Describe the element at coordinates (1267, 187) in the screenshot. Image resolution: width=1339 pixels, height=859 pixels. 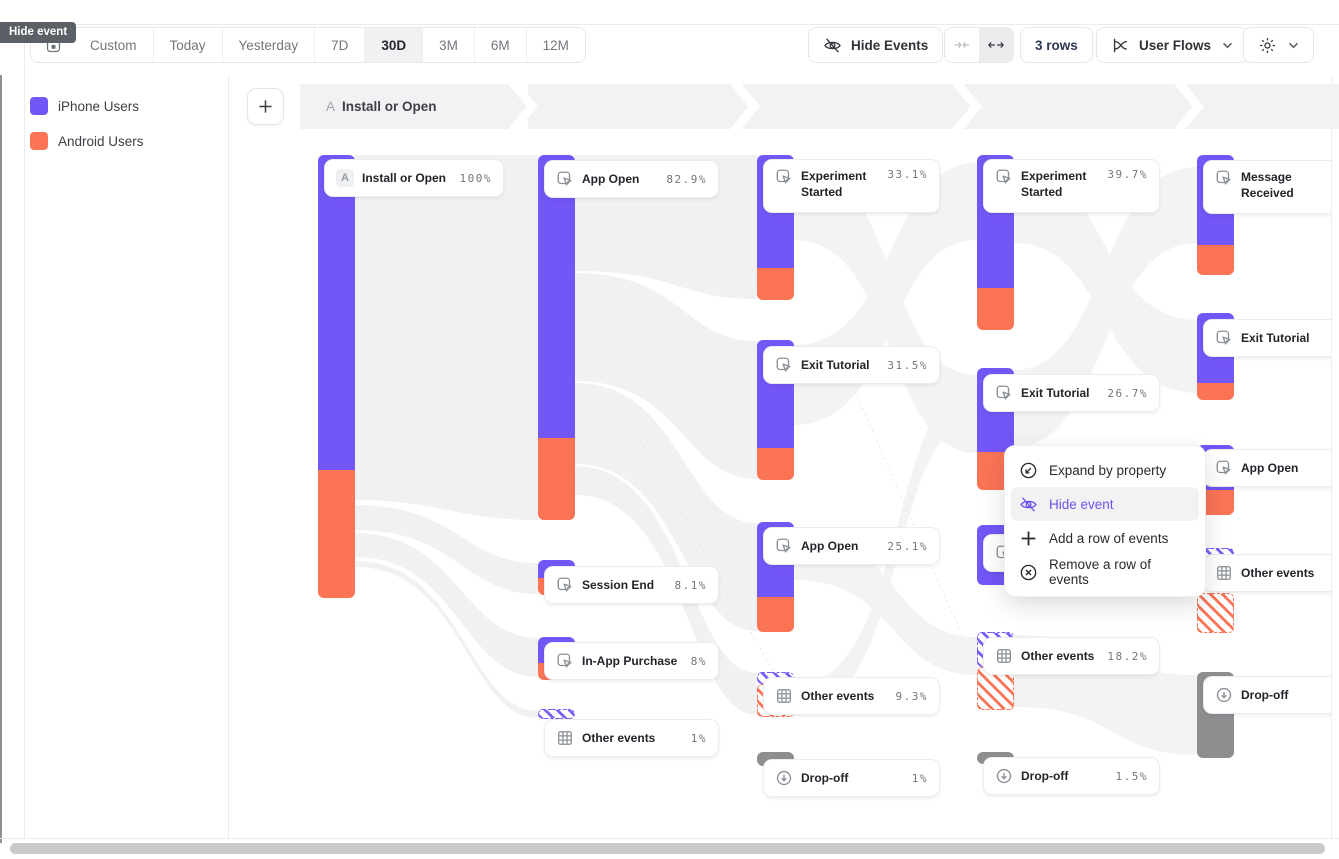
I see `flow-card-message-received: Message Received` at that location.